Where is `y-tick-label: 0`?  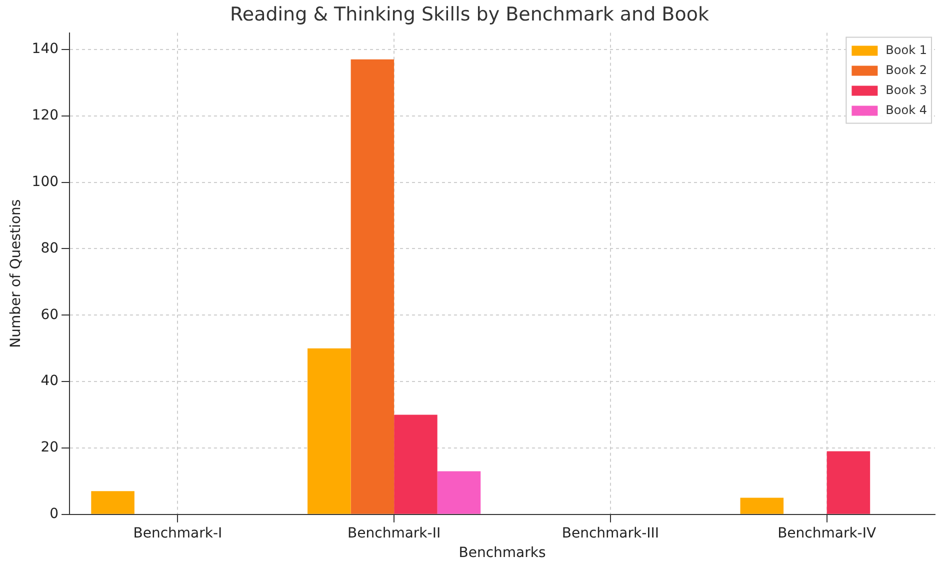
y-tick-label: 0 is located at coordinates (54, 514).